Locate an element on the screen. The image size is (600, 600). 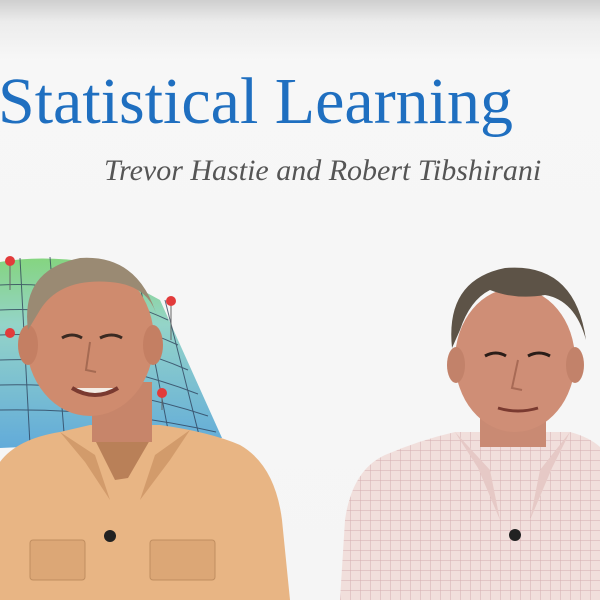
page-title: Statistical Learning is located at coordinates (257, 101).